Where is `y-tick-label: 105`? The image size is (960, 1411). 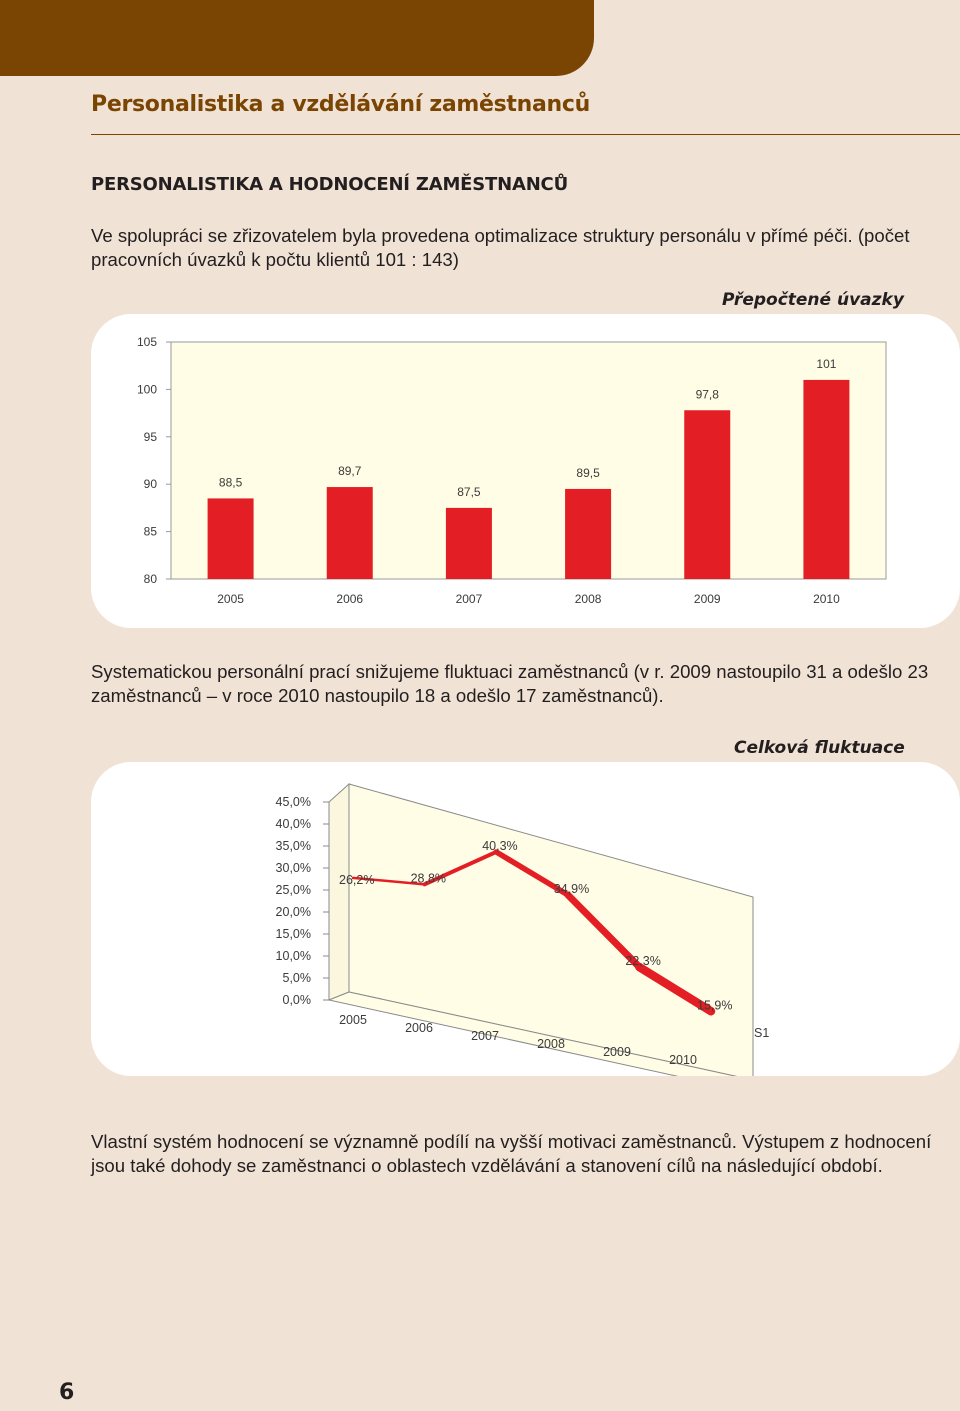 y-tick-label: 105 is located at coordinates (147, 342).